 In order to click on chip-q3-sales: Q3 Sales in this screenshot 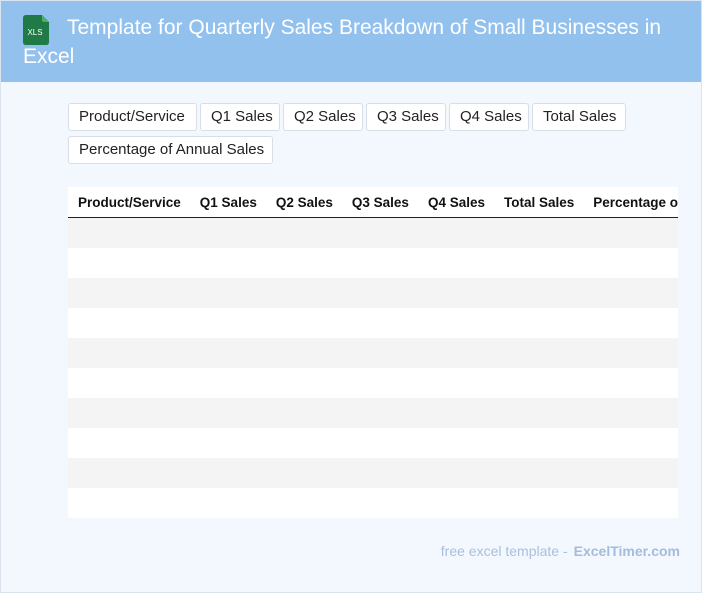, I will do `click(406, 117)`.